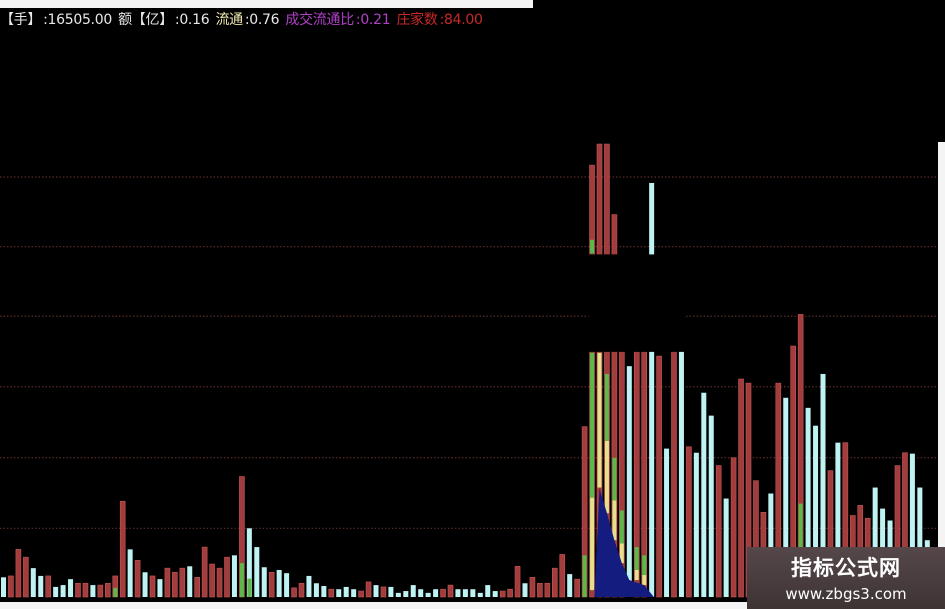  What do you see at coordinates (417, 20) in the screenshot?
I see `count-label: 庄家数` at bounding box center [417, 20].